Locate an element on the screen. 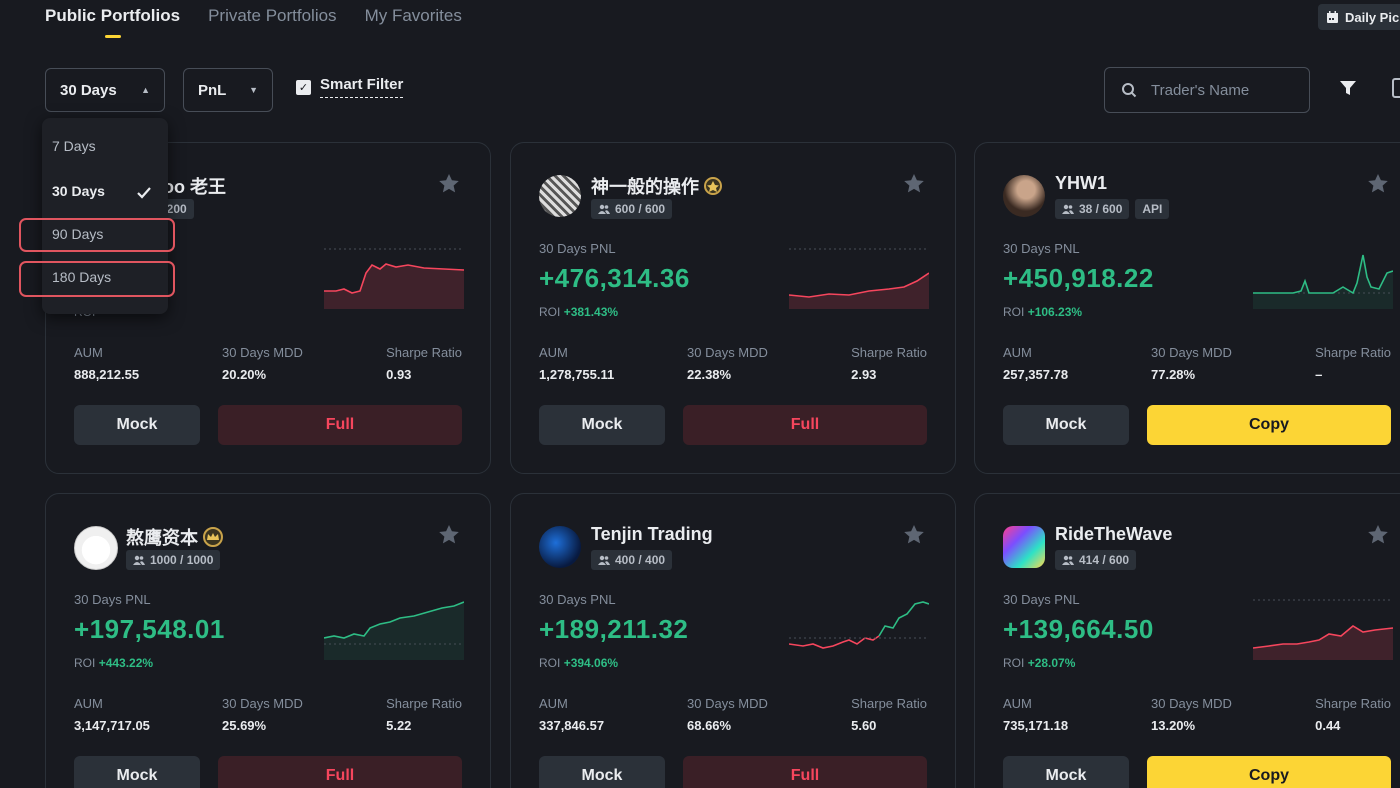  trader-name: Tenjin Trading is located at coordinates (652, 534).